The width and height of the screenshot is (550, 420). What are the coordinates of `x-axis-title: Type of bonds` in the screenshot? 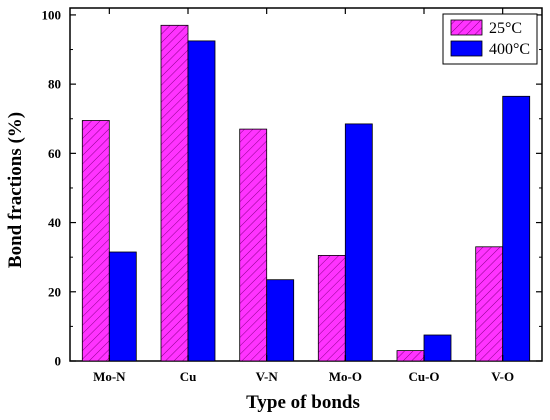 It's located at (303, 402).